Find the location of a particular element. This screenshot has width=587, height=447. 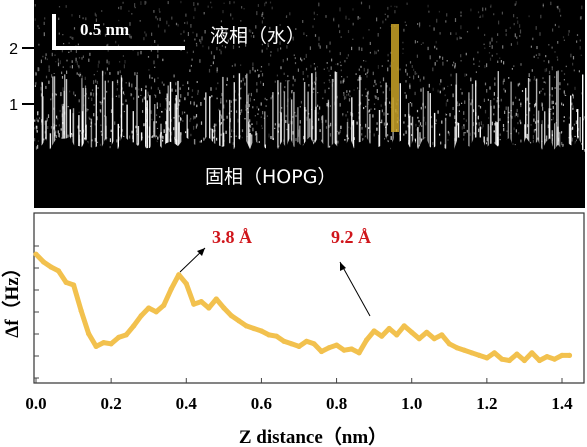

highlight-marker is located at coordinates (395, 78).